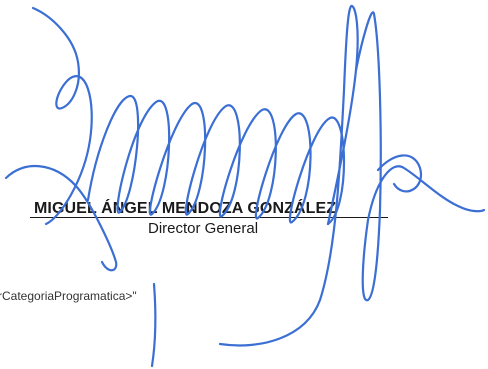  I want to click on signature-line, so click(209, 217).